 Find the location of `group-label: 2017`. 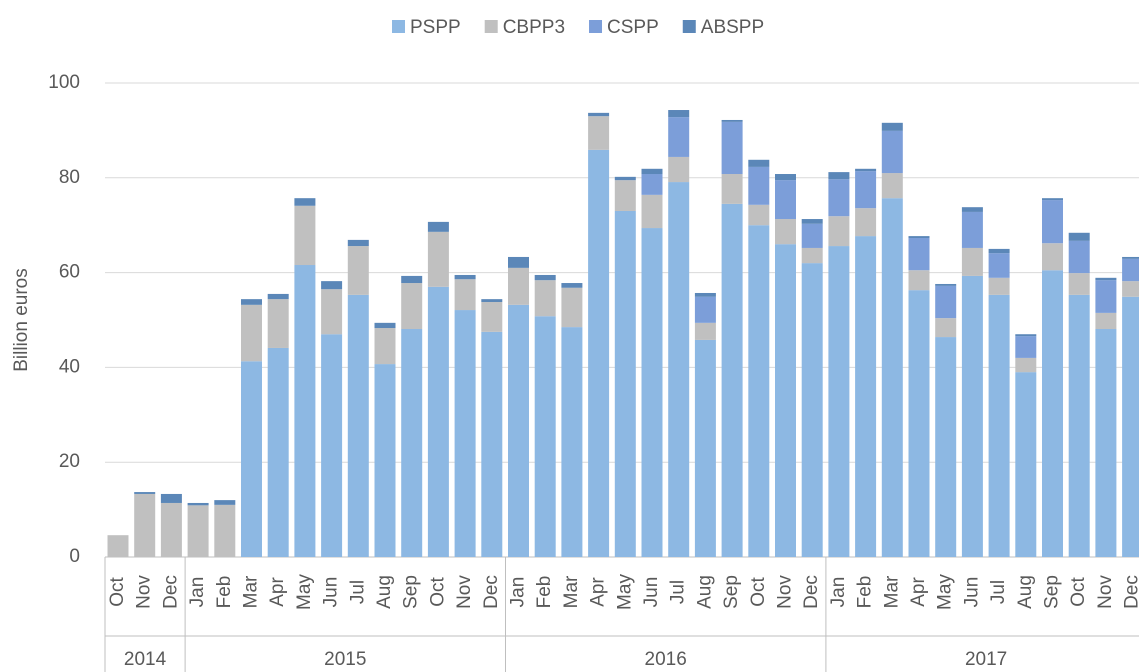

group-label: 2017 is located at coordinates (986, 659).